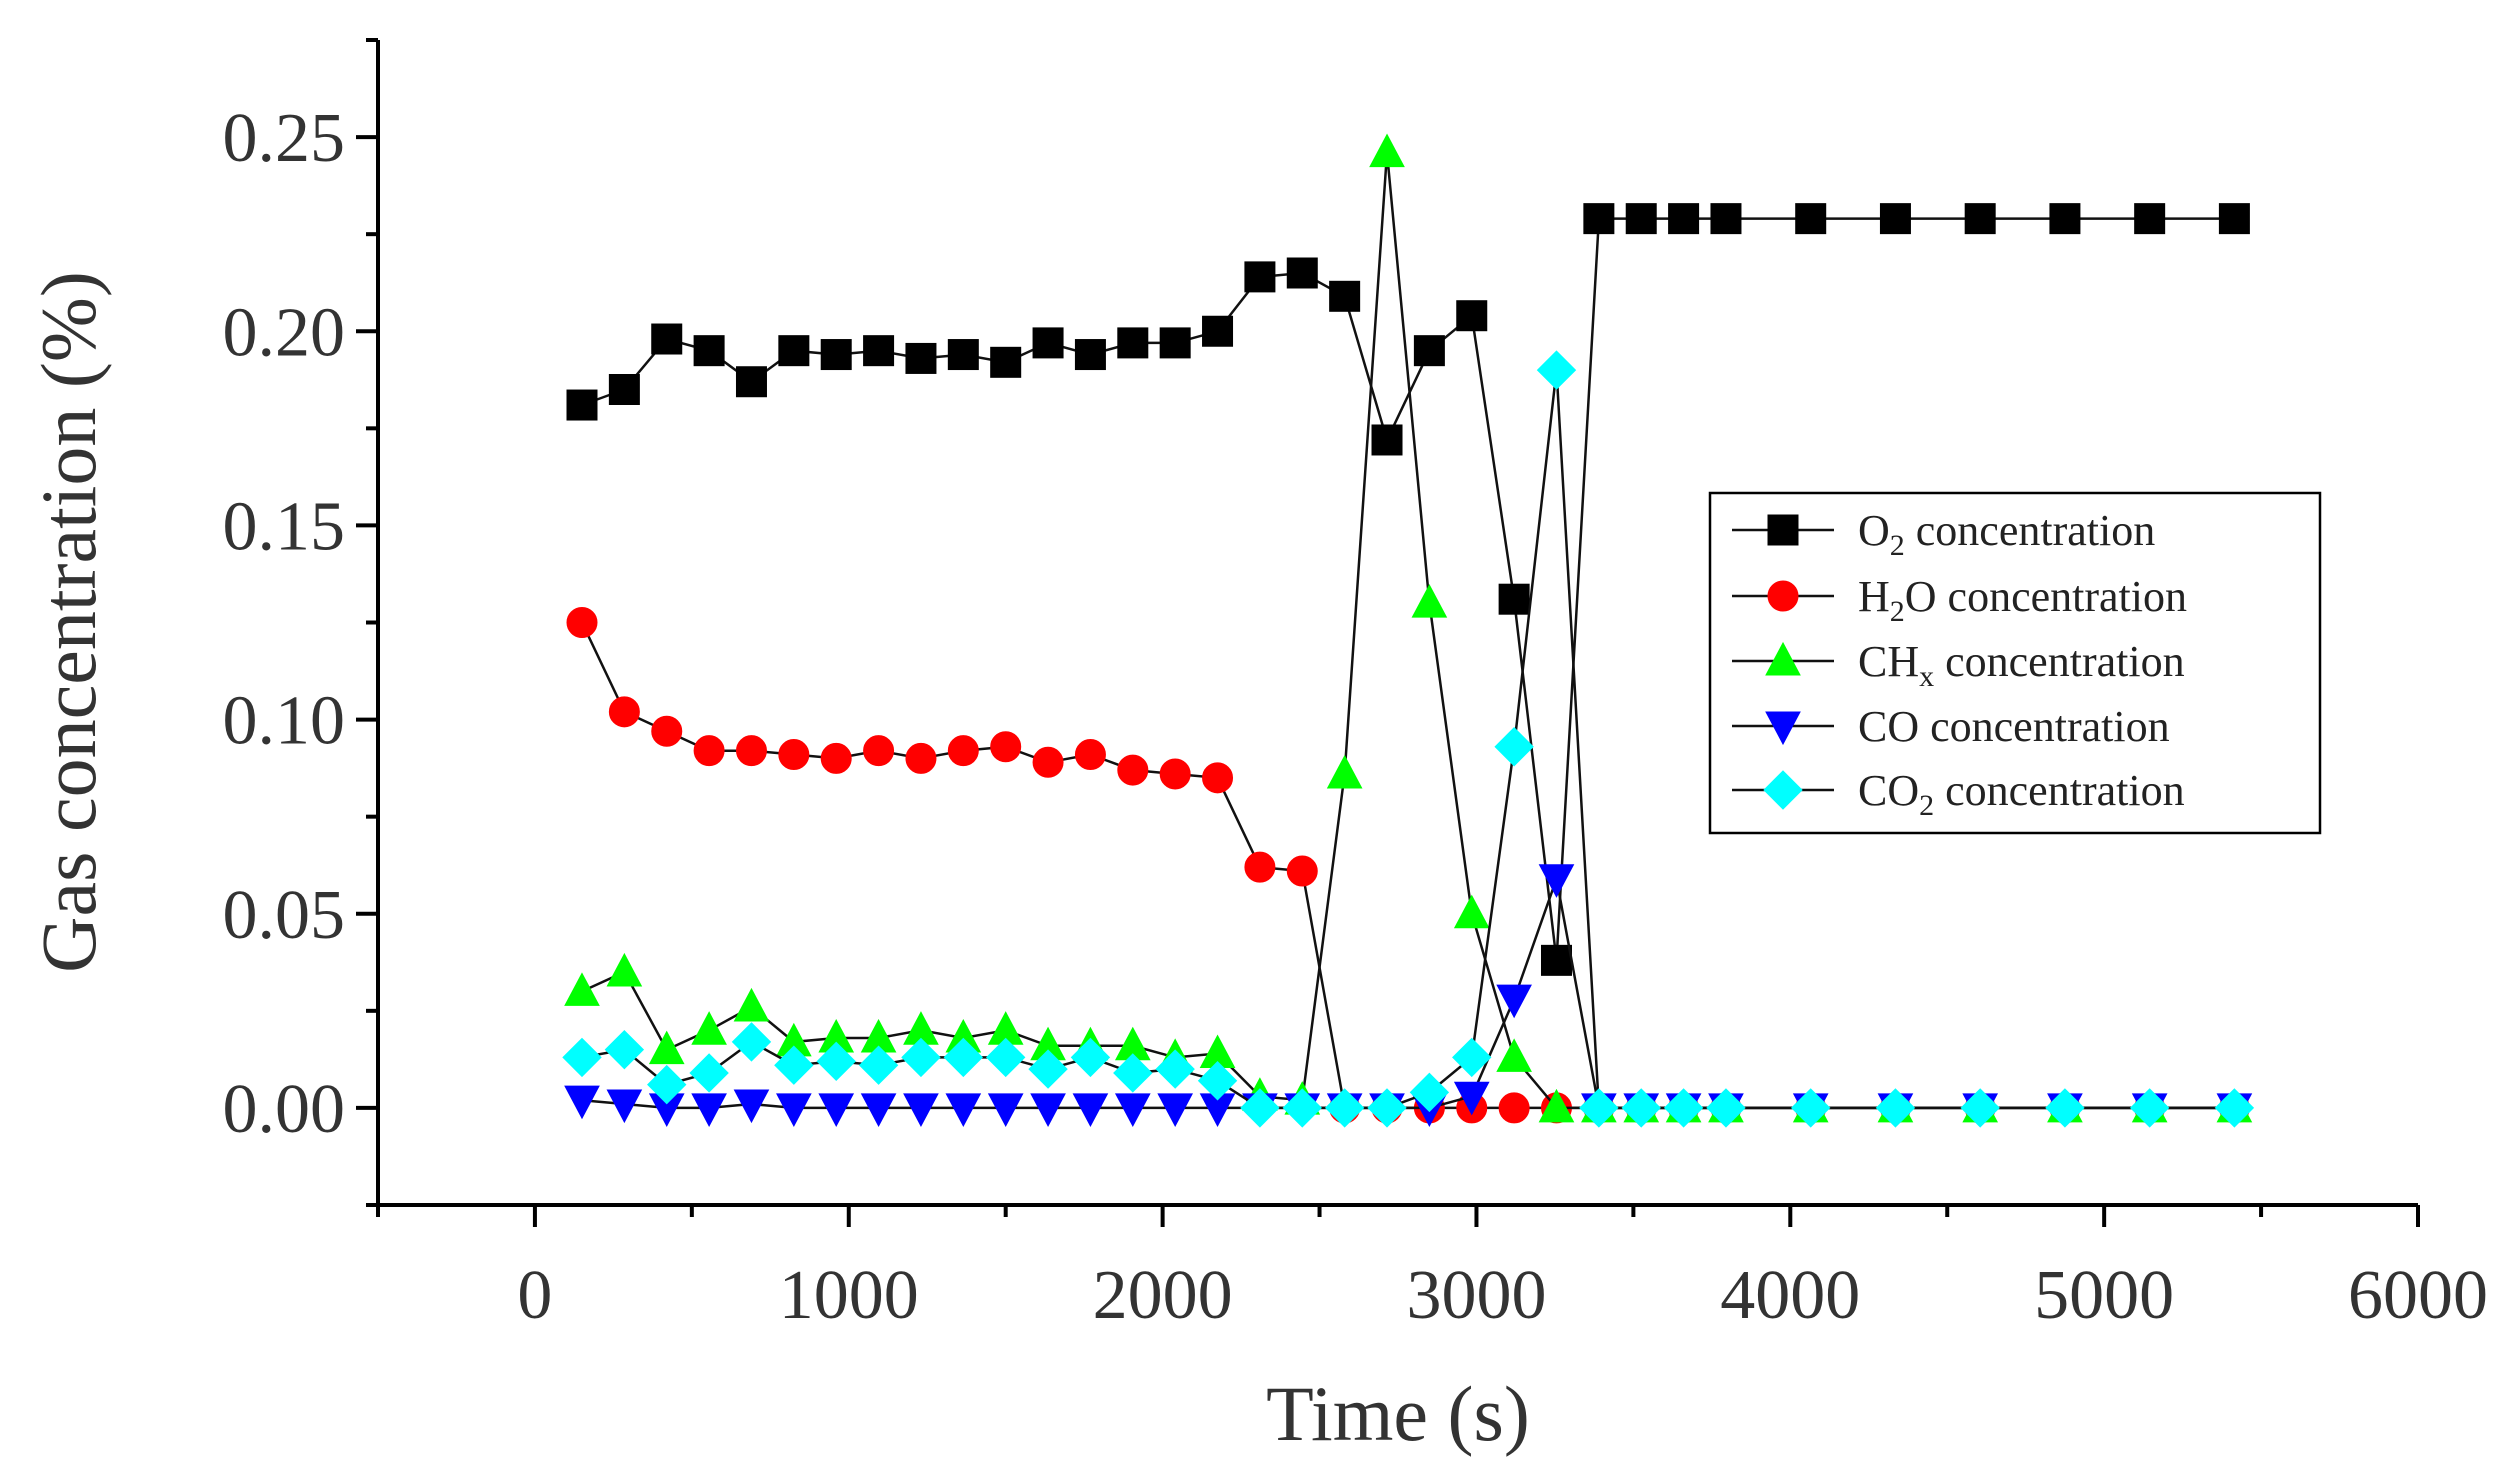 The width and height of the screenshot is (2517, 1473). I want to click on legend-marker-co2, so click(1783, 790).